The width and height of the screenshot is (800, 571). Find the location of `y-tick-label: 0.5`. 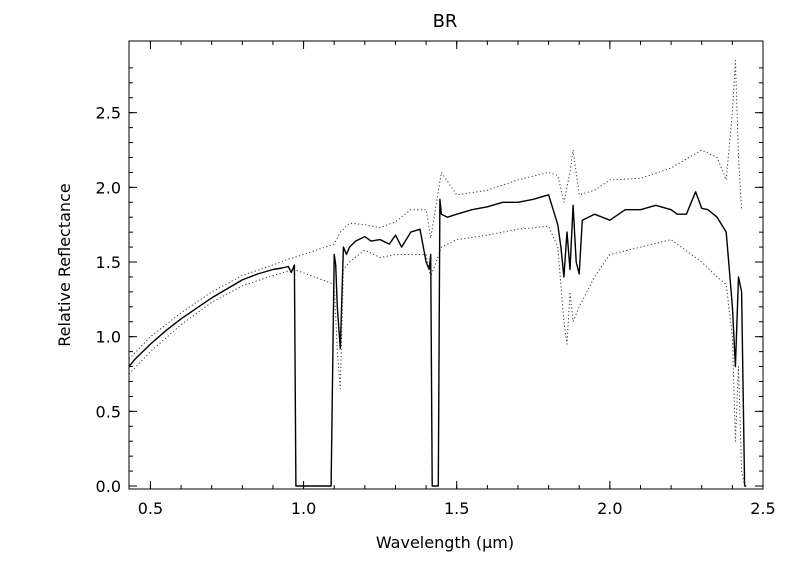

y-tick-label: 0.5 is located at coordinates (108, 411).